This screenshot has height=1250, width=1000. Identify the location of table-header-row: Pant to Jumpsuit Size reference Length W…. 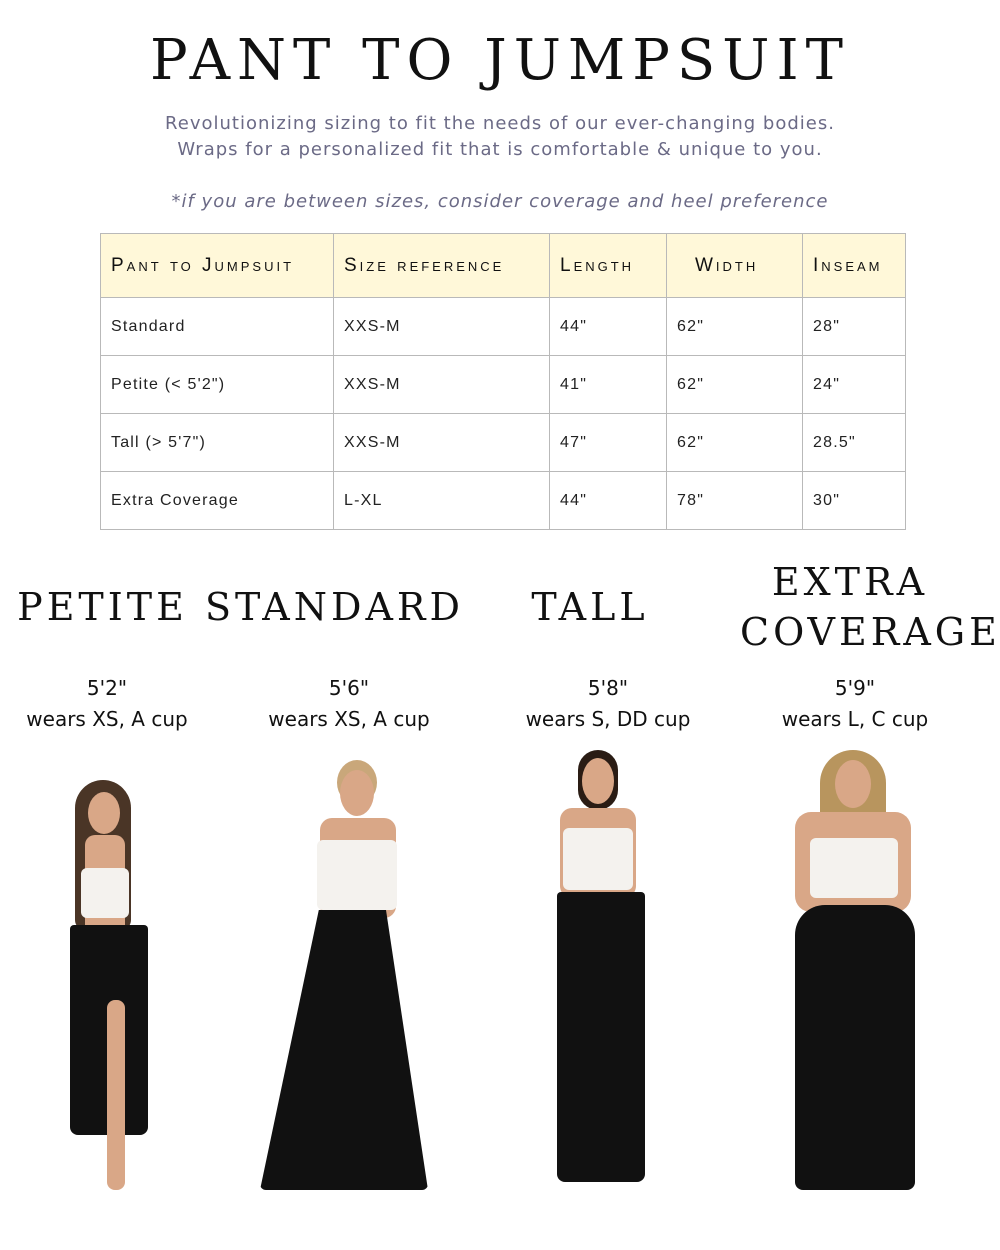
(503, 265).